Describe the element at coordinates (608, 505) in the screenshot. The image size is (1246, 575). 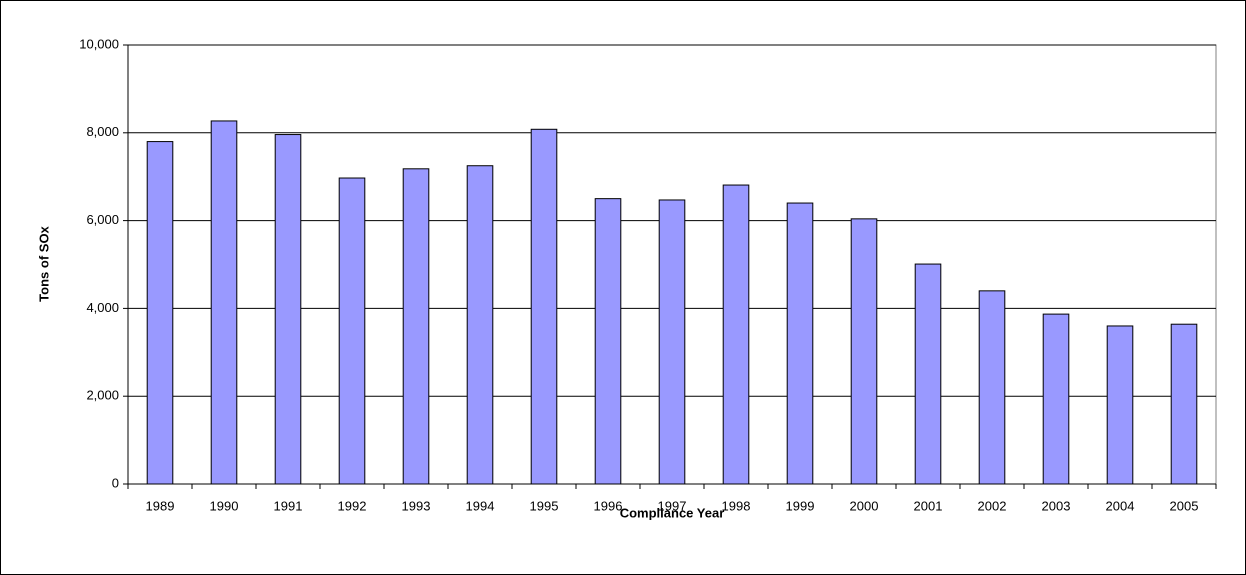
I see `x-tick-label: 1996` at that location.